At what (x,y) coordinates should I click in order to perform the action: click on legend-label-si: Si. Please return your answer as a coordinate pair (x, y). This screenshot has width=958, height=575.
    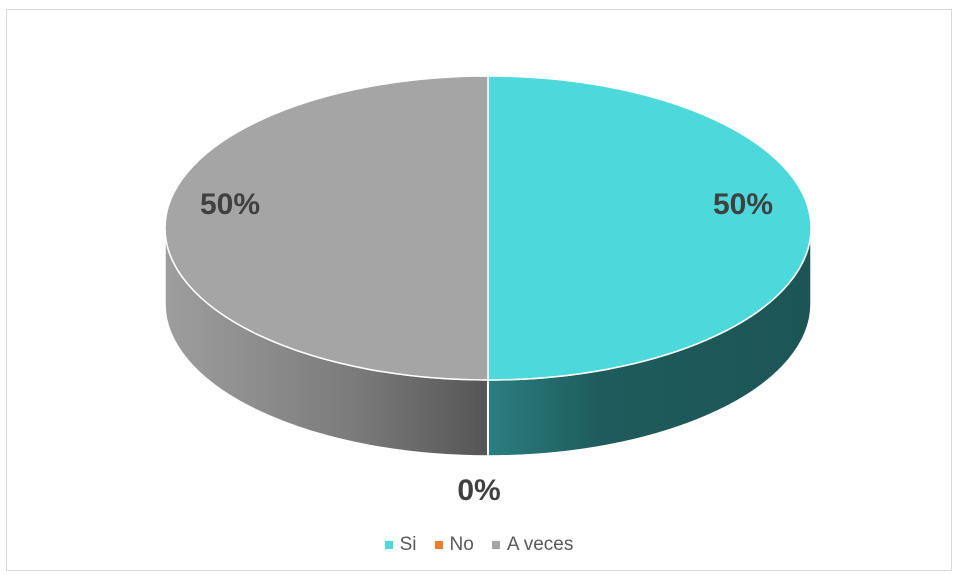
    Looking at the image, I should click on (408, 544).